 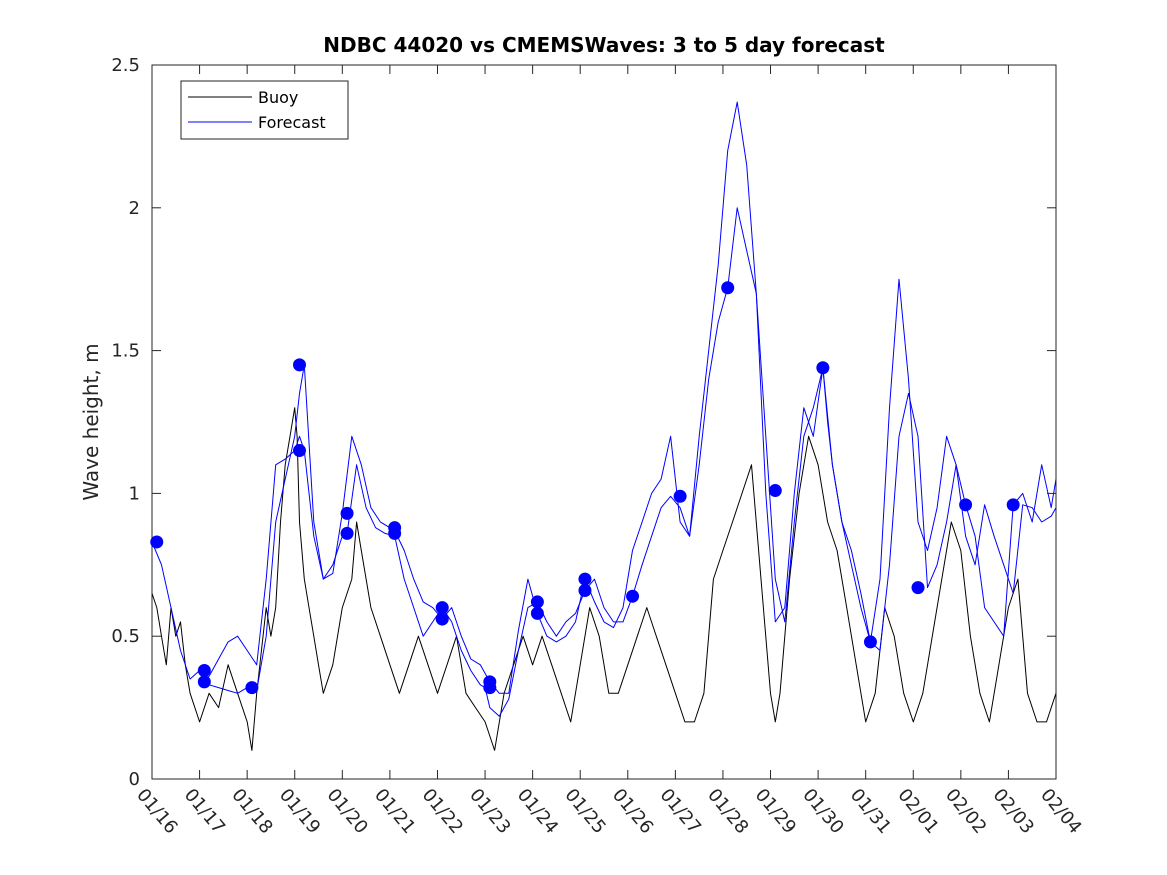 What do you see at coordinates (125, 636) in the screenshot?
I see `y-tick-label: 0.5` at bounding box center [125, 636].